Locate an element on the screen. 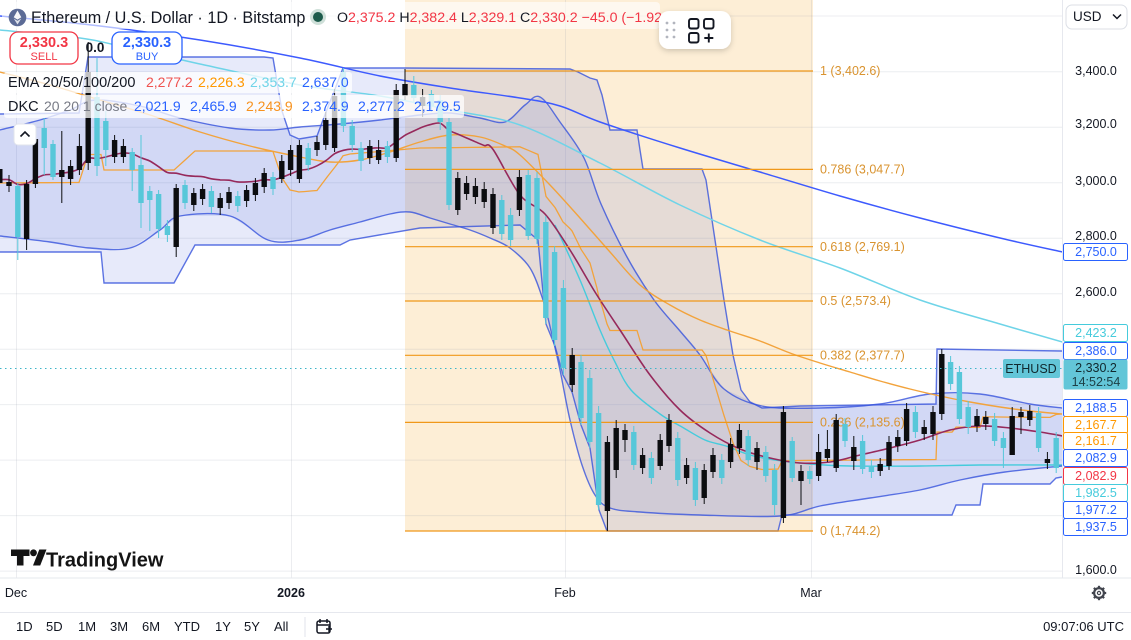 The width and height of the screenshot is (1131, 640). svg-text: 5Y is located at coordinates (252, 626).